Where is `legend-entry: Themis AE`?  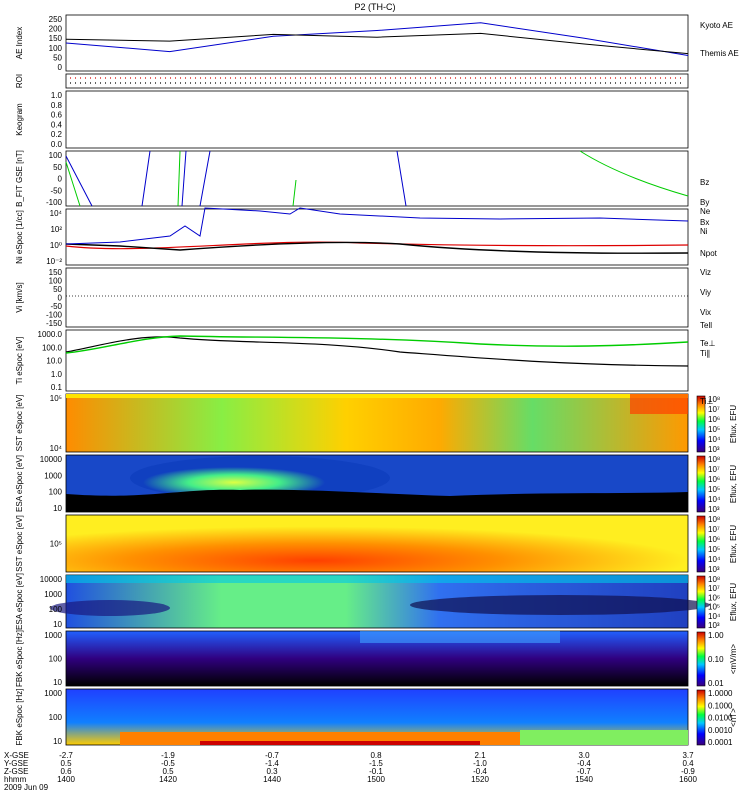
legend-entry: Themis AE is located at coordinates (719, 53).